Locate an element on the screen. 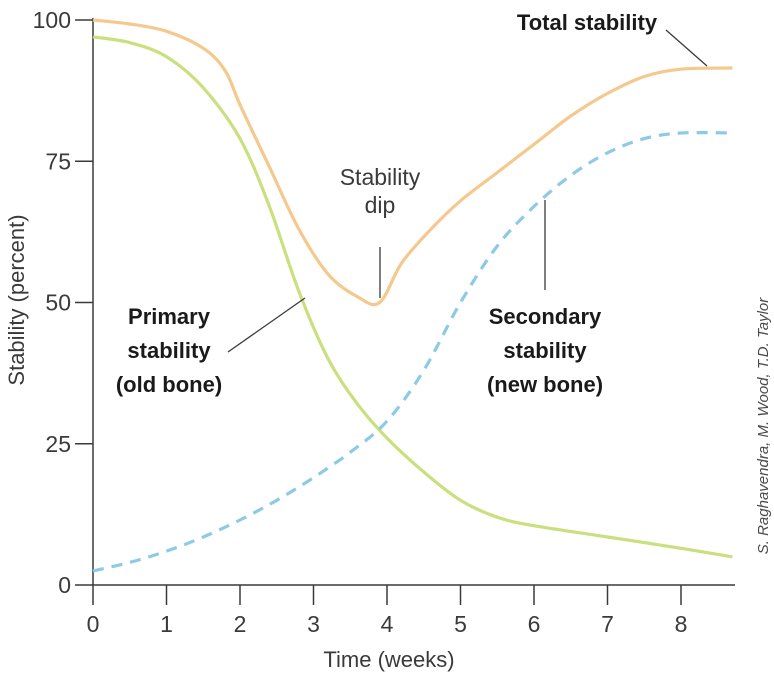 The image size is (774, 674). primary-stability-leader is located at coordinates (266, 325).